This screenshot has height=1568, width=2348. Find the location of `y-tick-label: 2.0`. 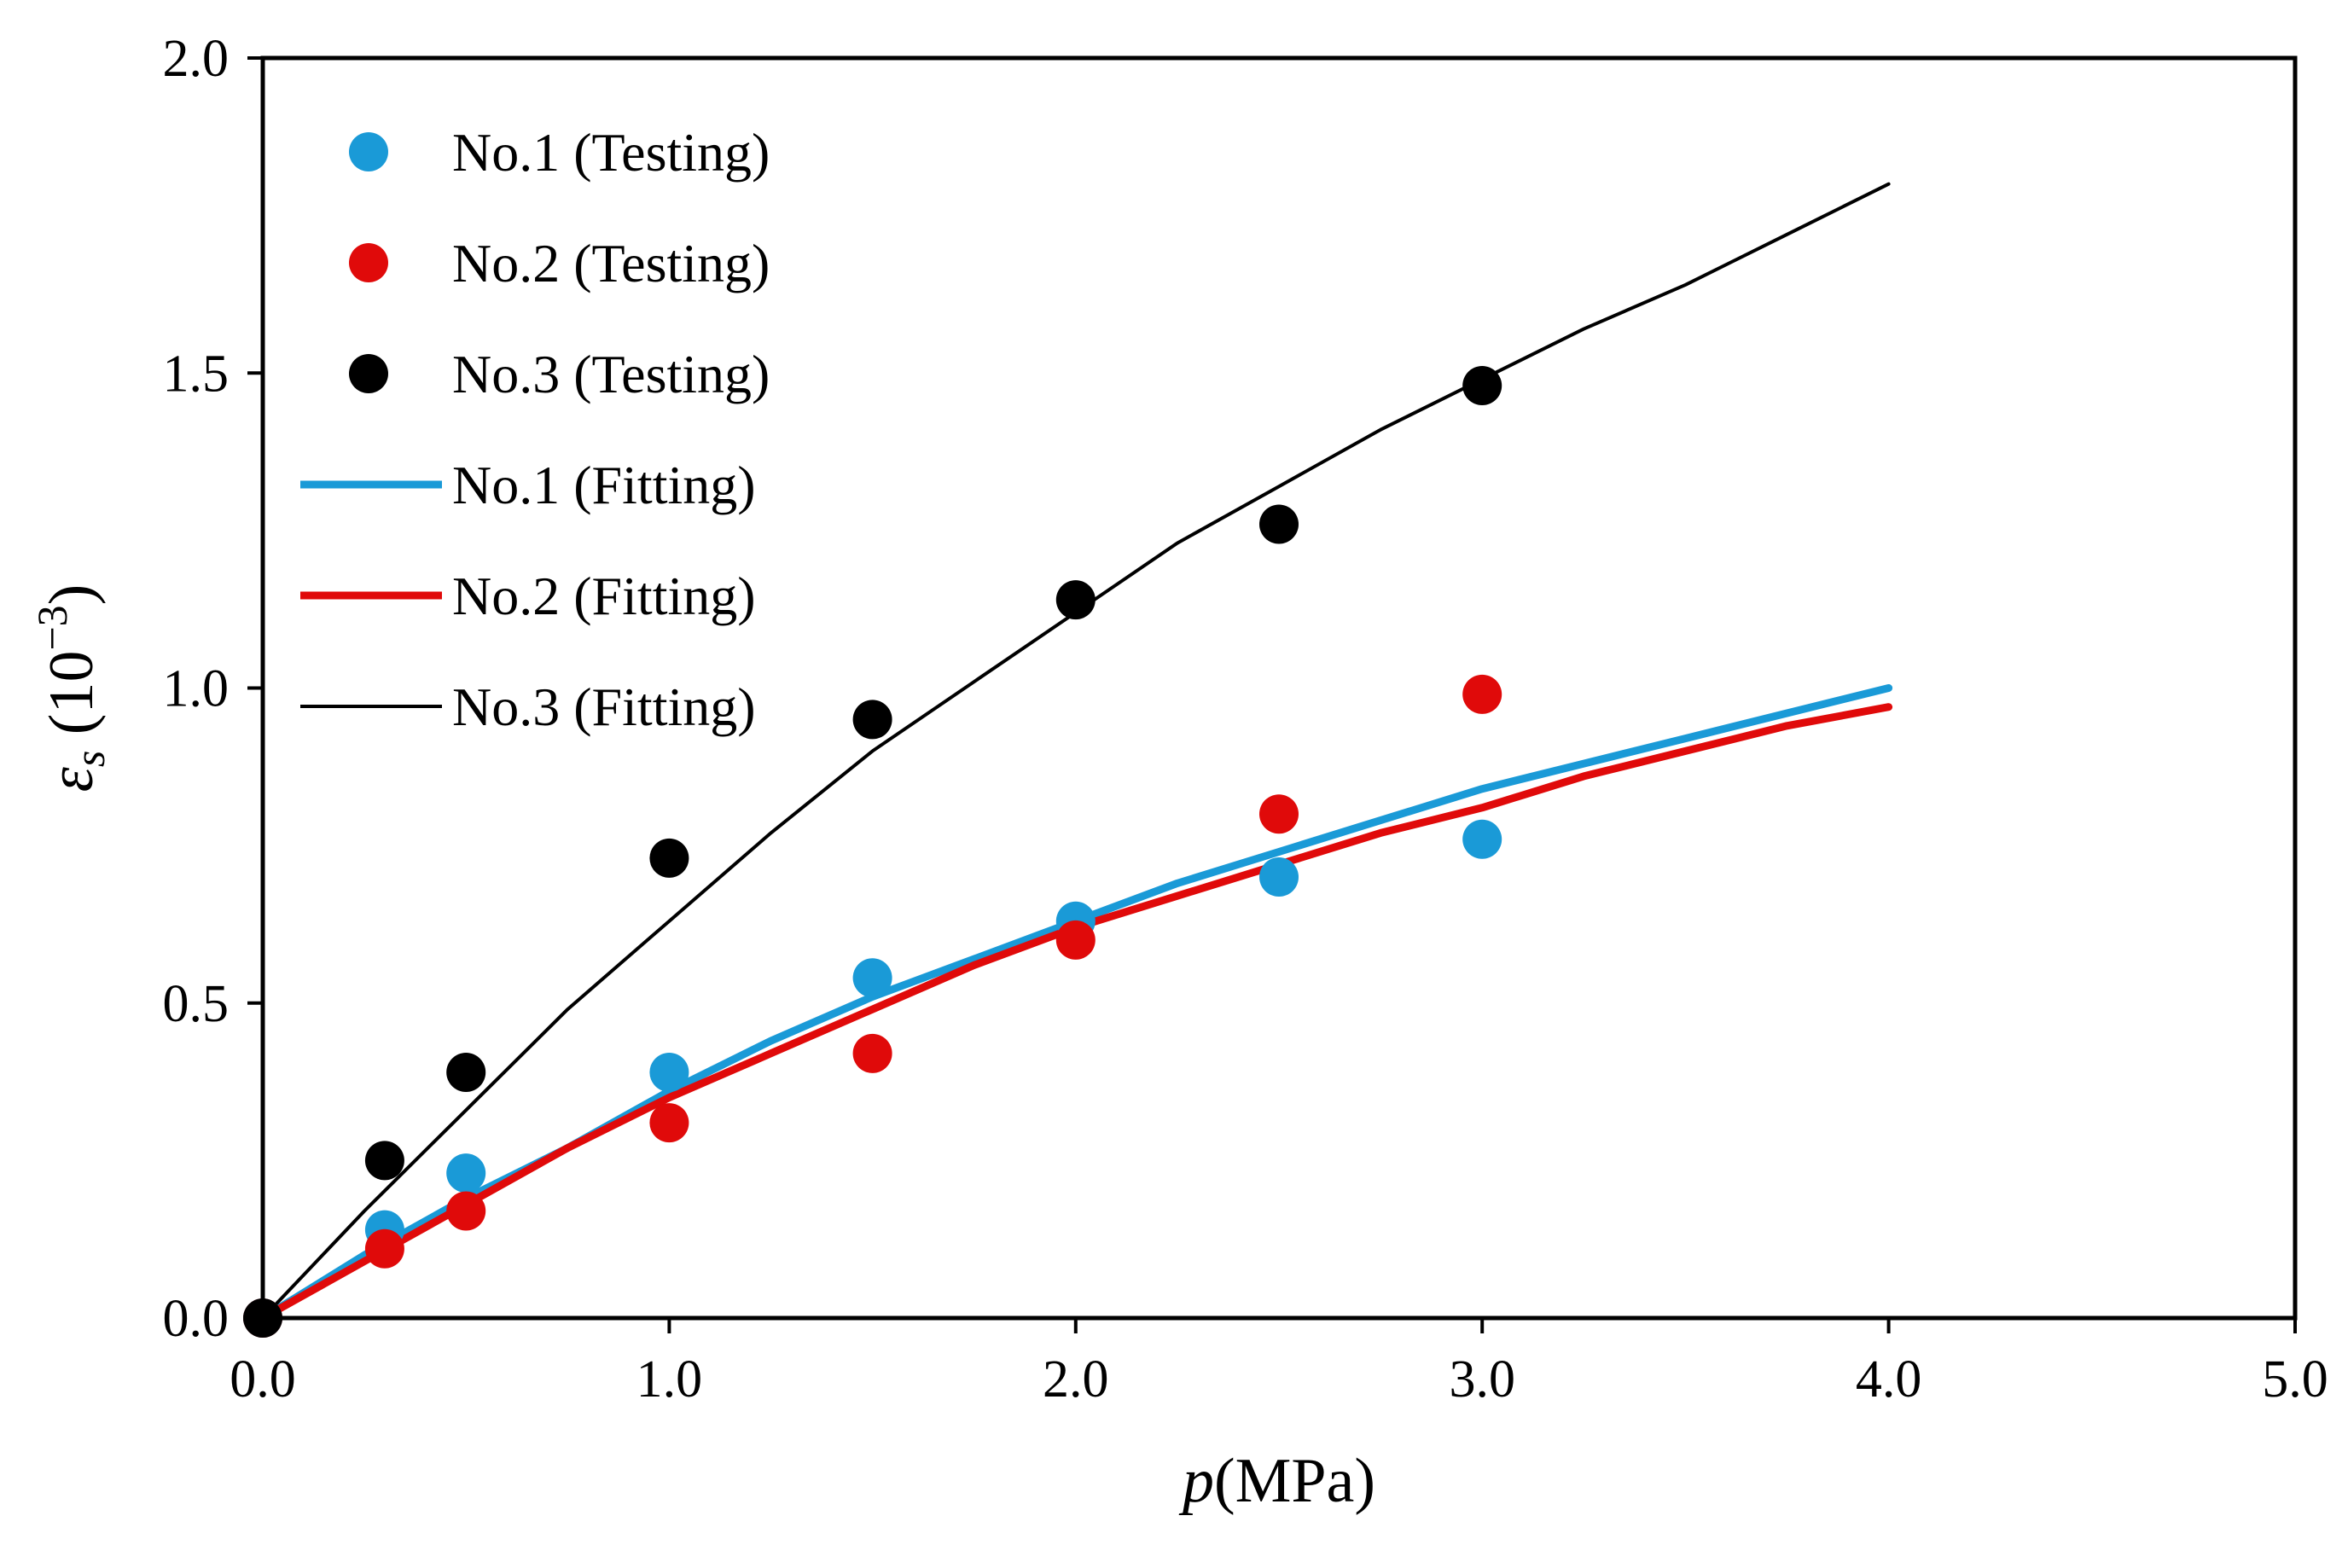

y-tick-label: 2.0 is located at coordinates (196, 59).